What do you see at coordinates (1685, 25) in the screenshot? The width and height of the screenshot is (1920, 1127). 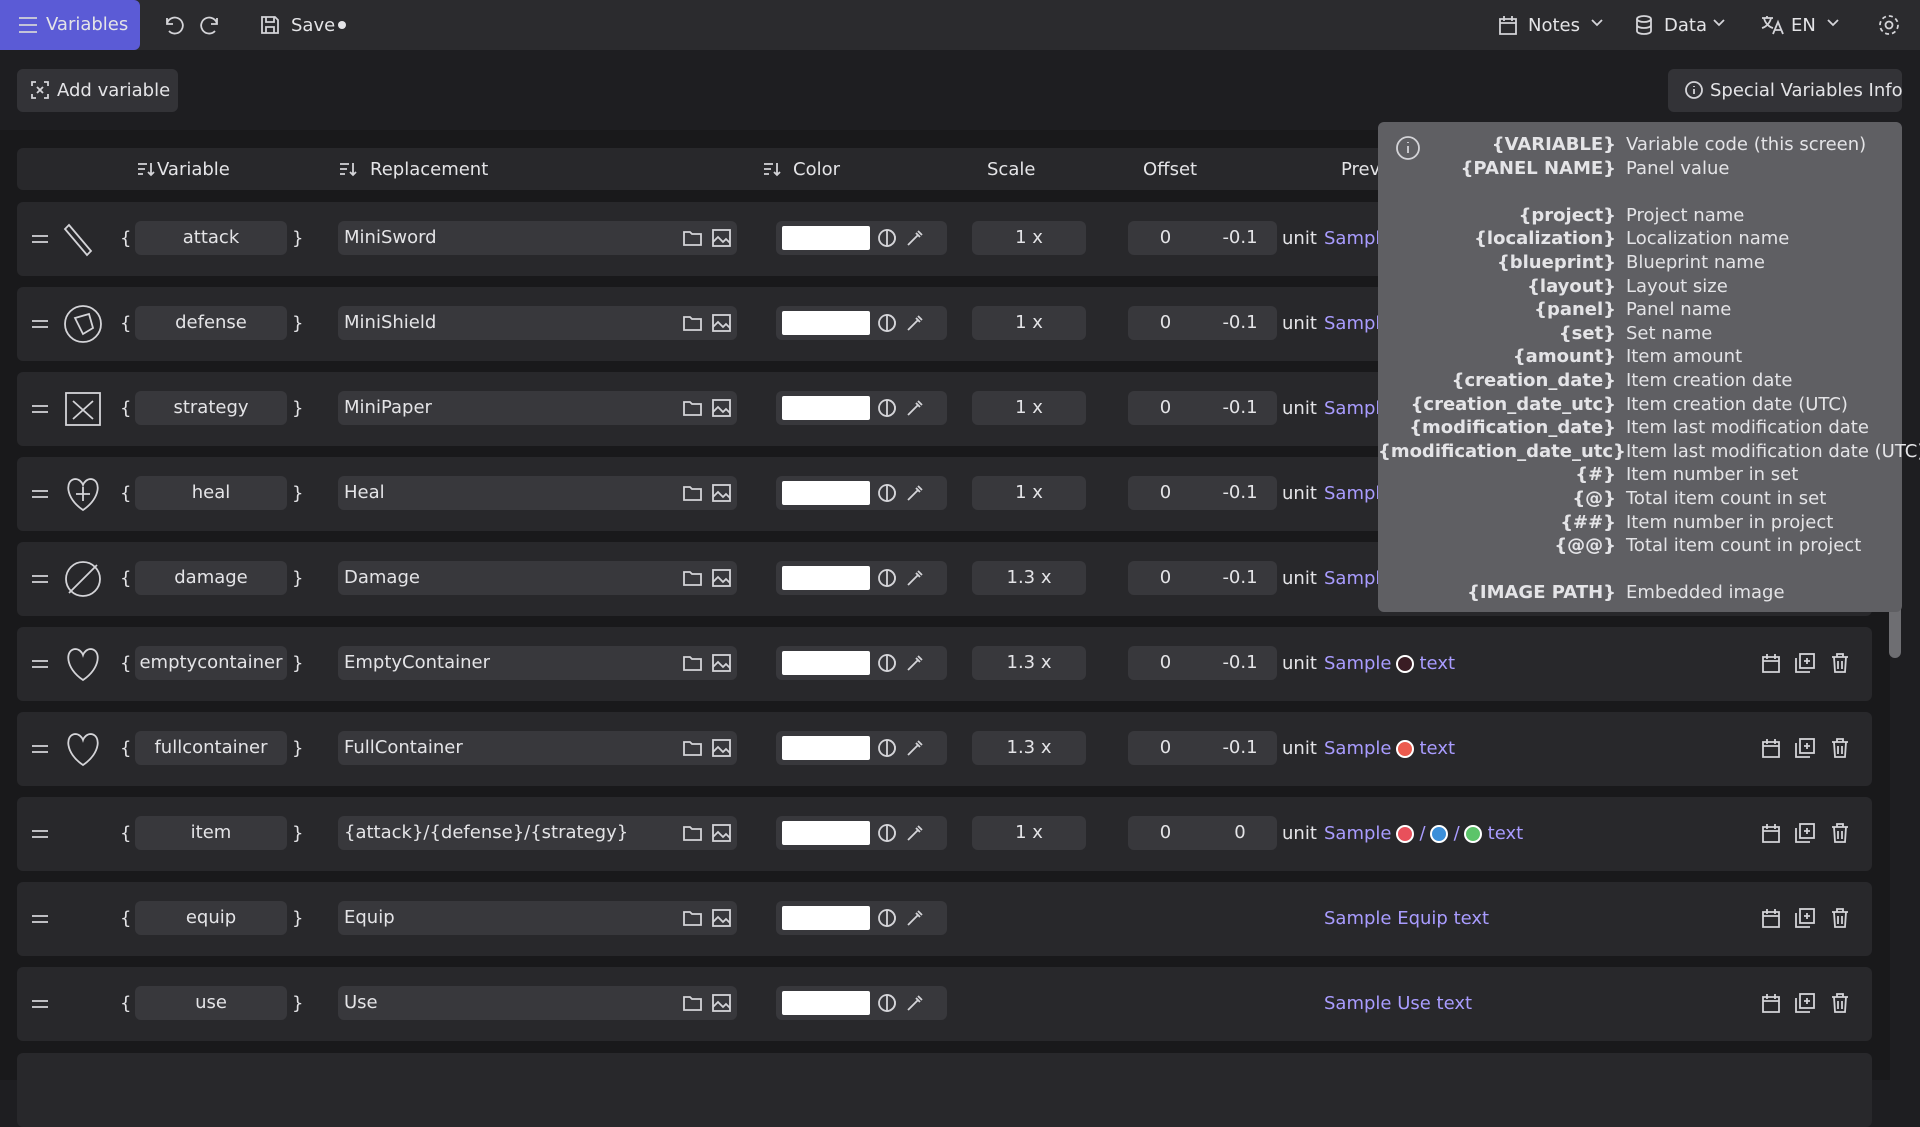 I see `data-menu: Data` at bounding box center [1685, 25].